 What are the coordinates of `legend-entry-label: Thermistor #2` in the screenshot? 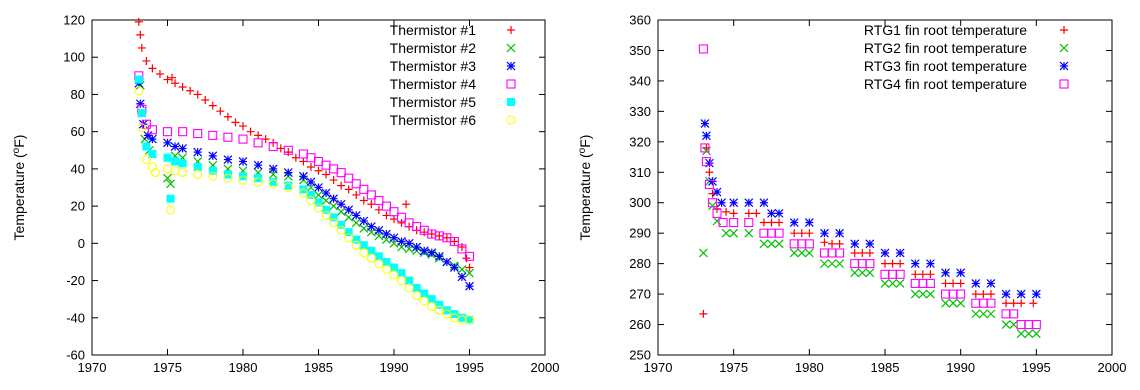 It's located at (433, 48).